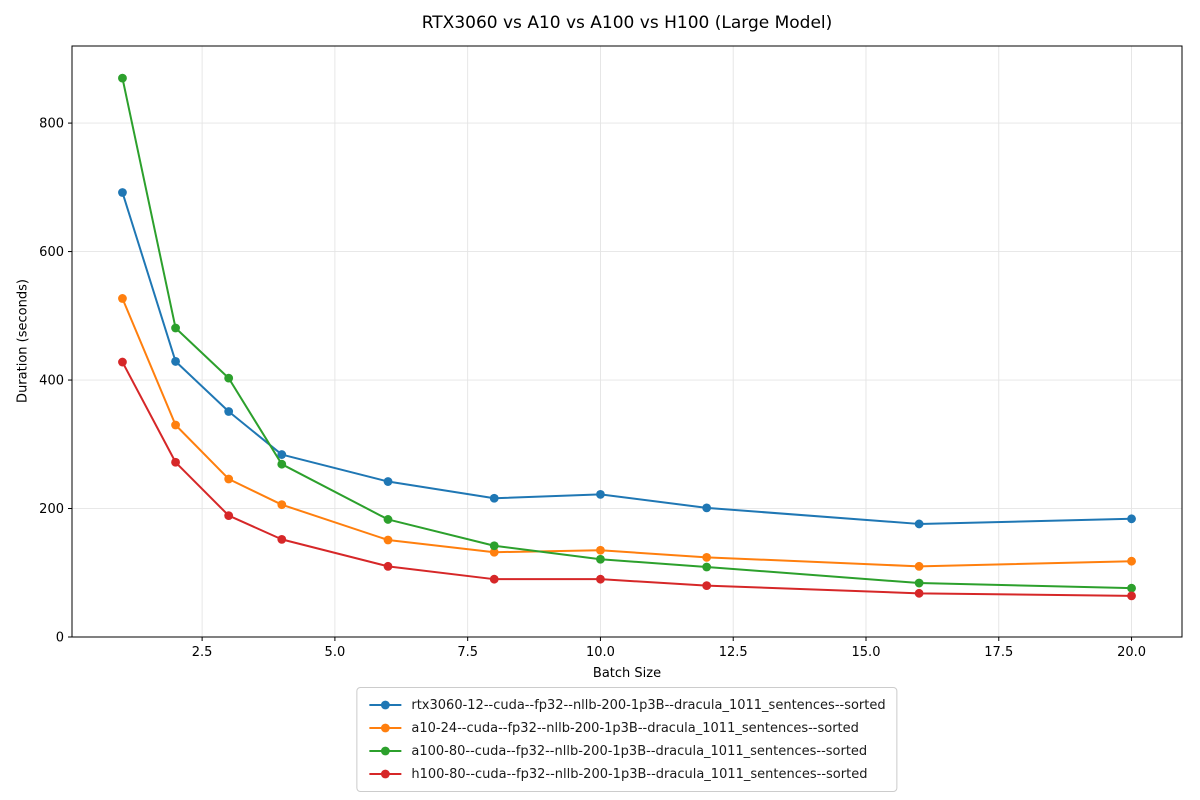  What do you see at coordinates (51, 509) in the screenshot?
I see `y-tick-label: 200` at bounding box center [51, 509].